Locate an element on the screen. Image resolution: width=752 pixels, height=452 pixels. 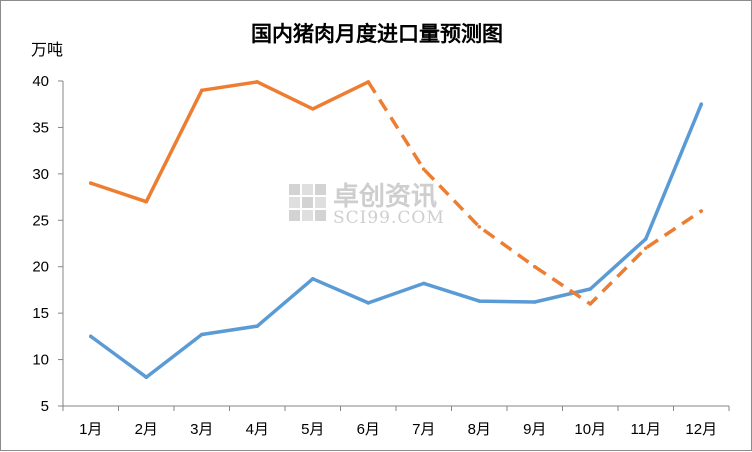
y-tick-label: 35 is located at coordinates (40, 127).